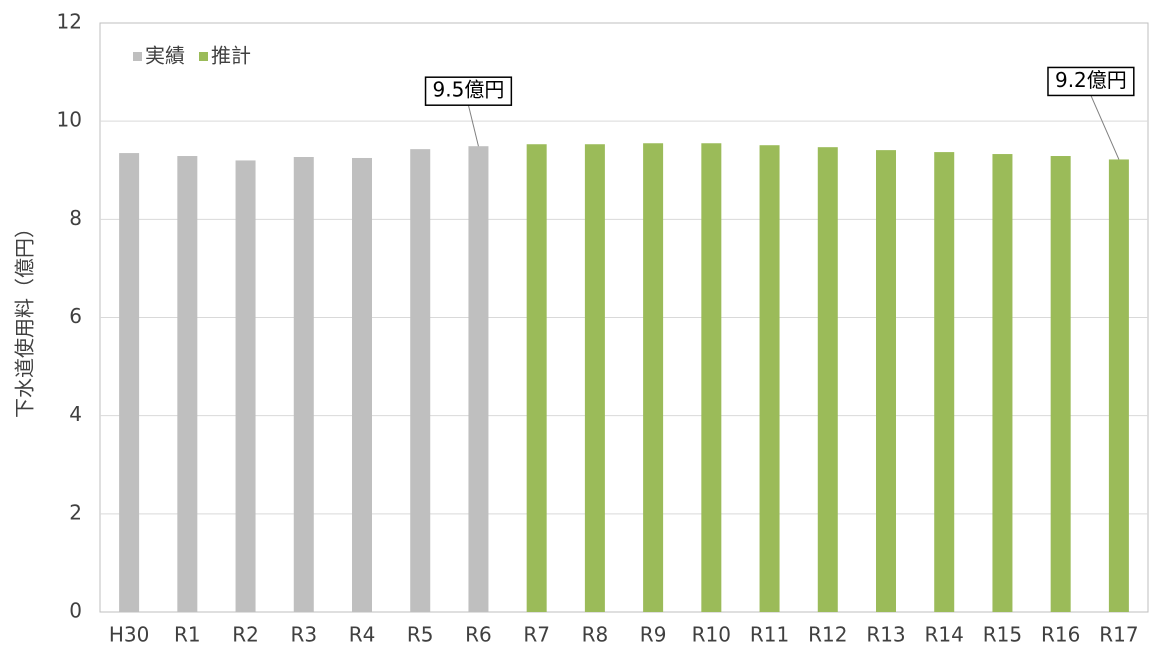 The width and height of the screenshot is (1156, 650). I want to click on y-tick-label: 4, so click(75, 414).